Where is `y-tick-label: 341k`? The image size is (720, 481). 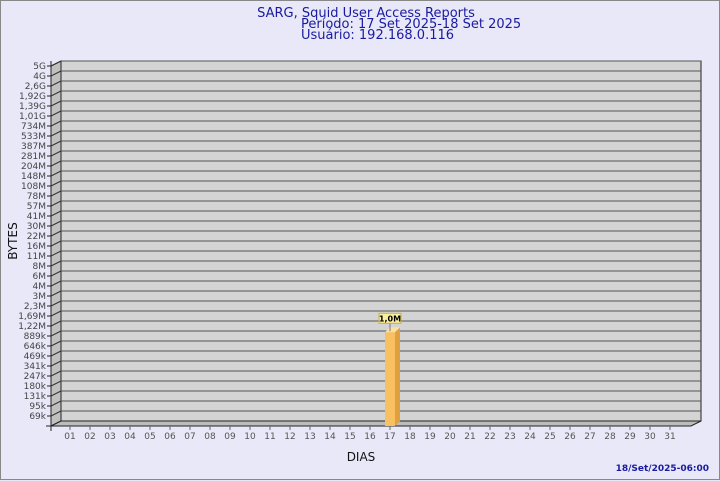
y-tick-label: 341k is located at coordinates (35, 367).